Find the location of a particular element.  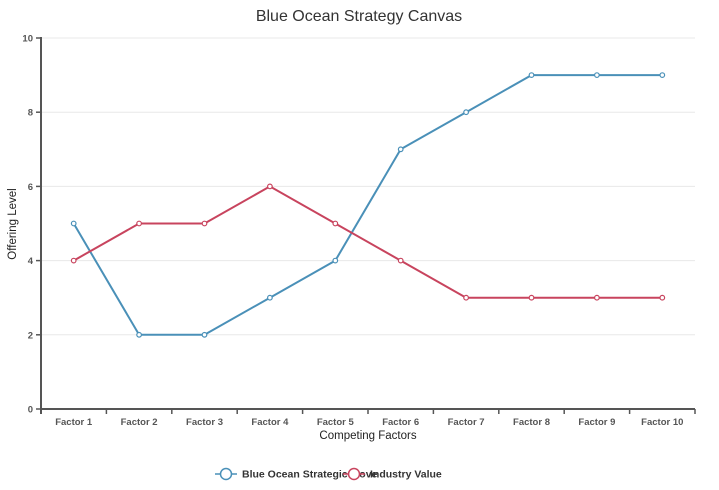

legend-item: Blue Ocean Strategic Move is located at coordinates (296, 474).